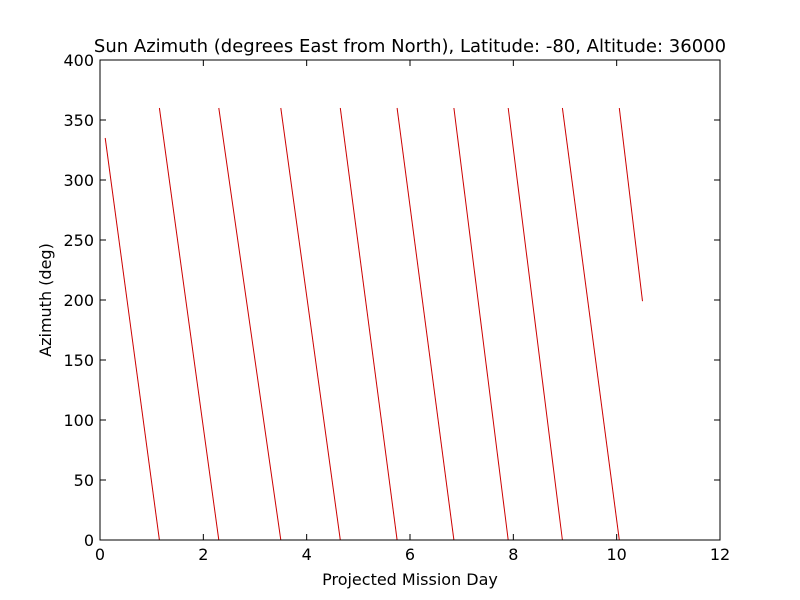 This screenshot has width=800, height=600. Describe the element at coordinates (616, 554) in the screenshot. I see `x-tick-label: 10` at that location.